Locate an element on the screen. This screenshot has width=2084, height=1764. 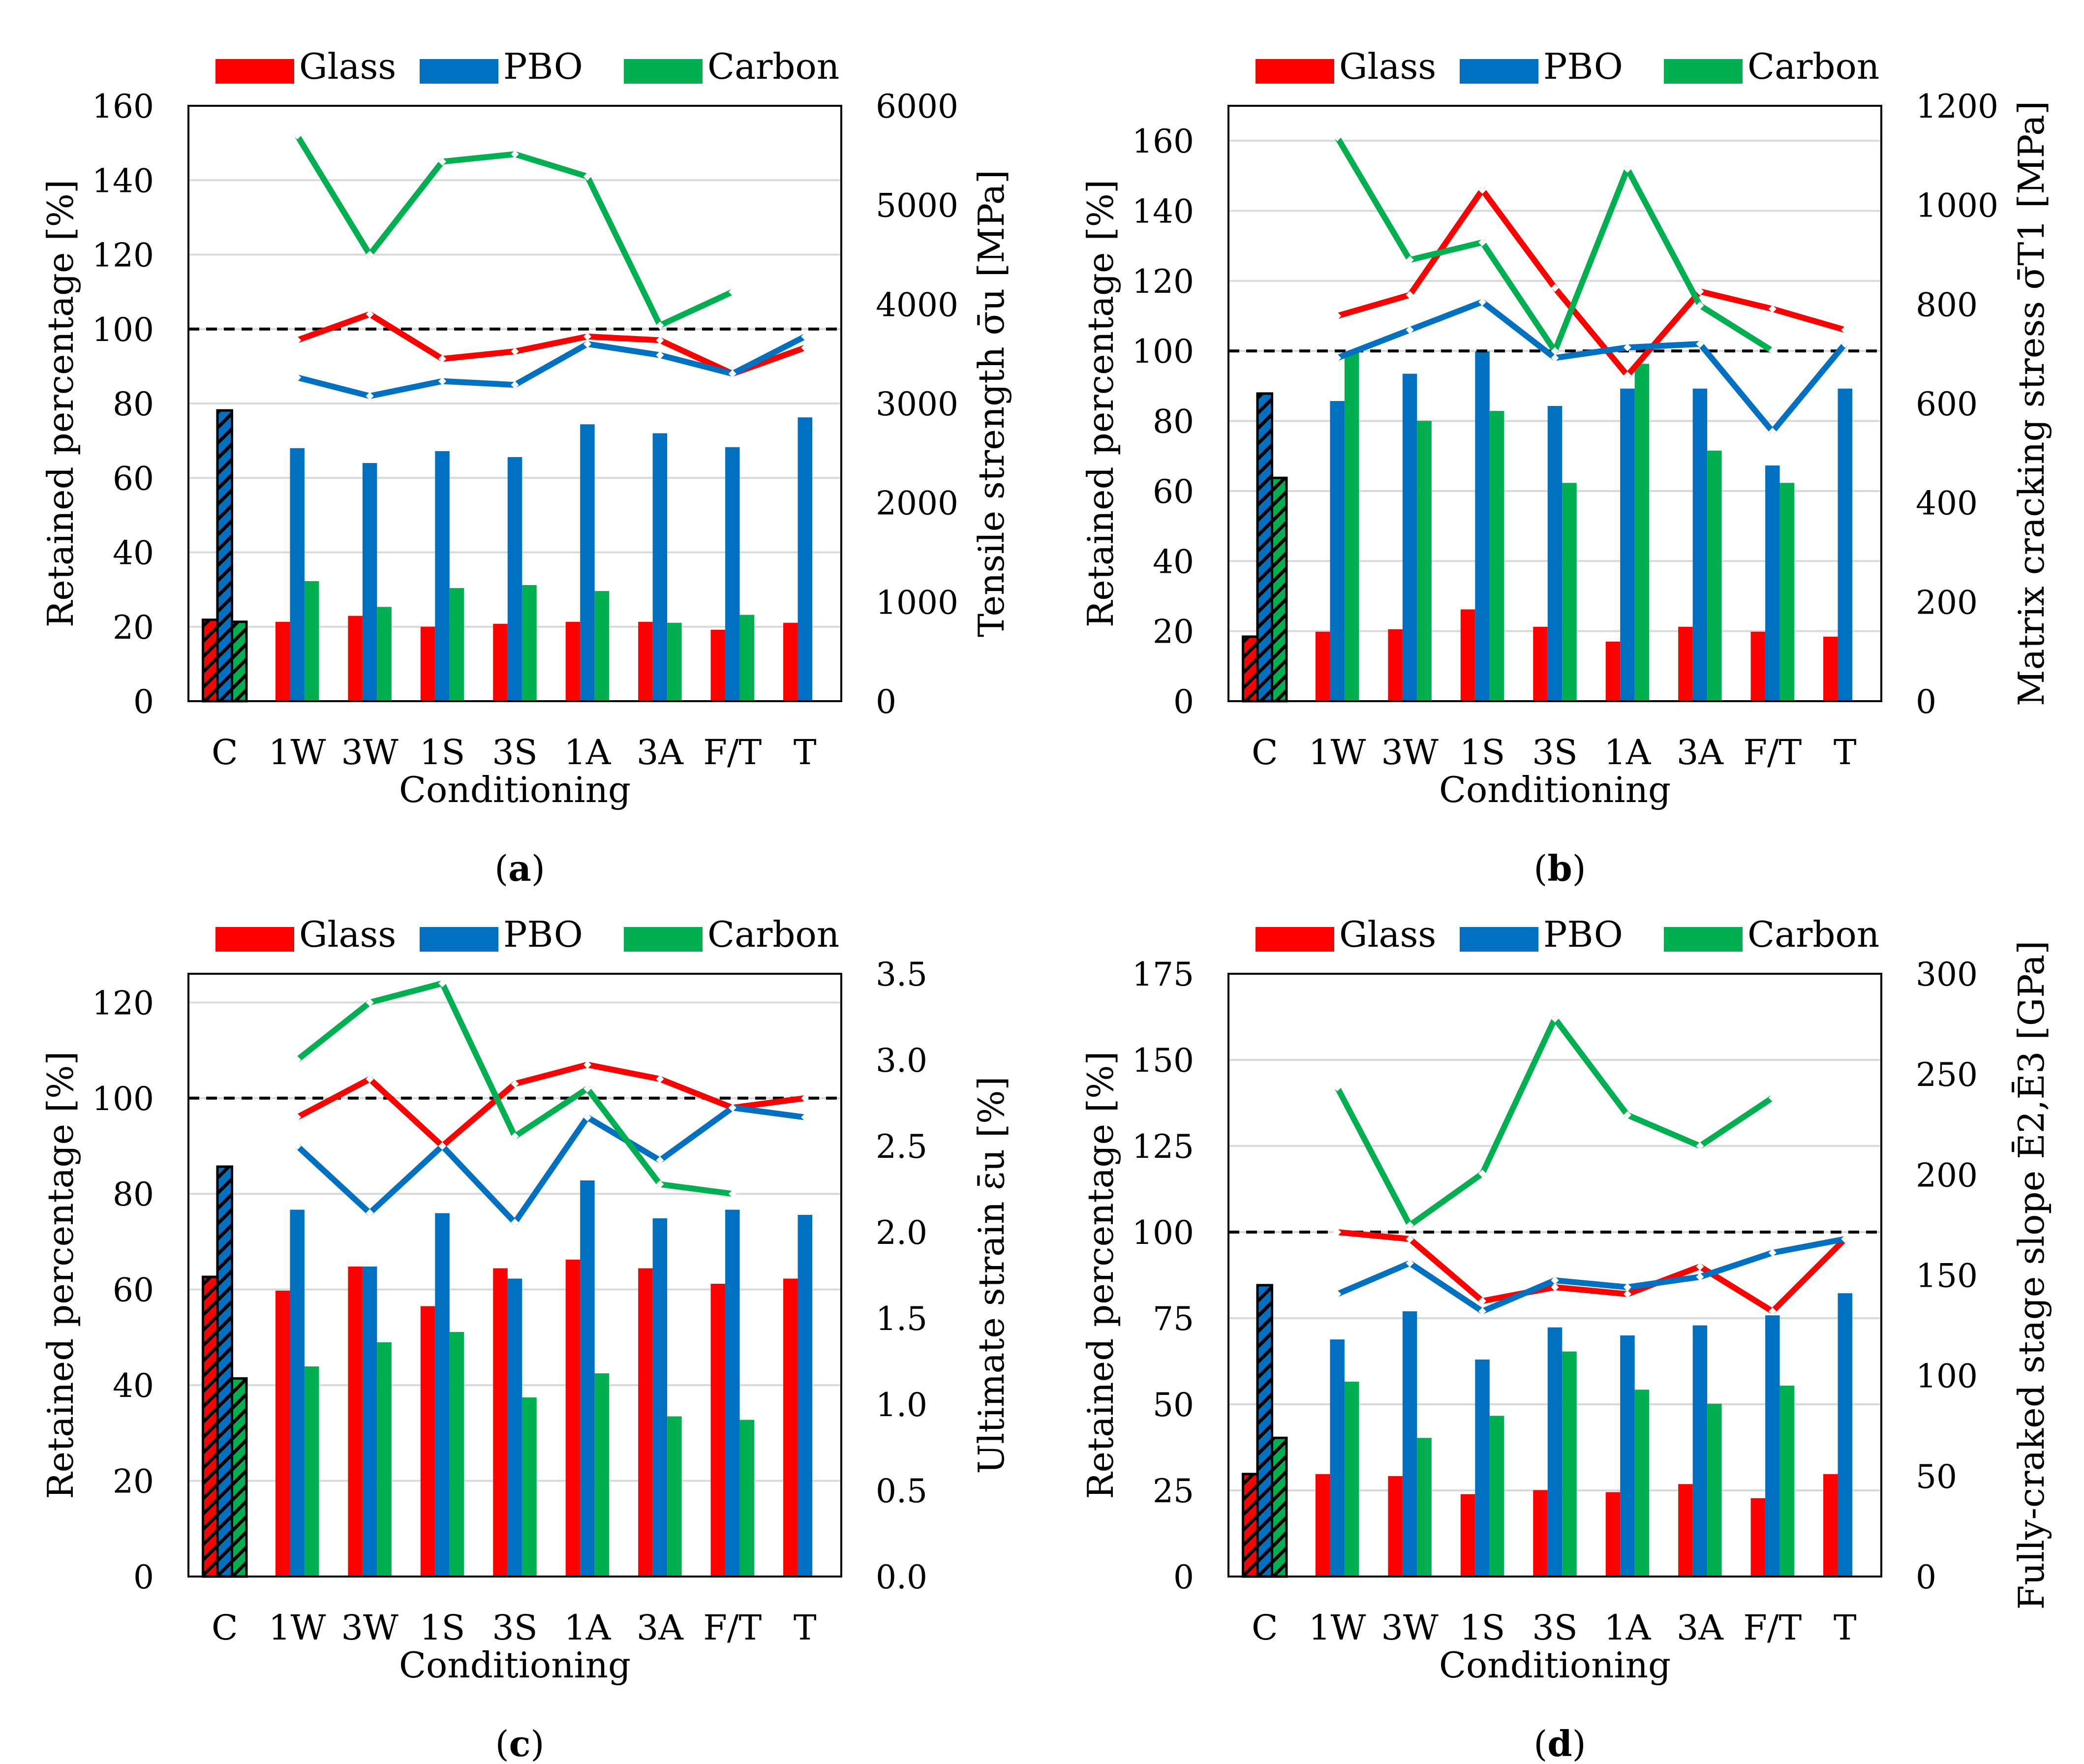
bar-pbo-T is located at coordinates (805, 1396).